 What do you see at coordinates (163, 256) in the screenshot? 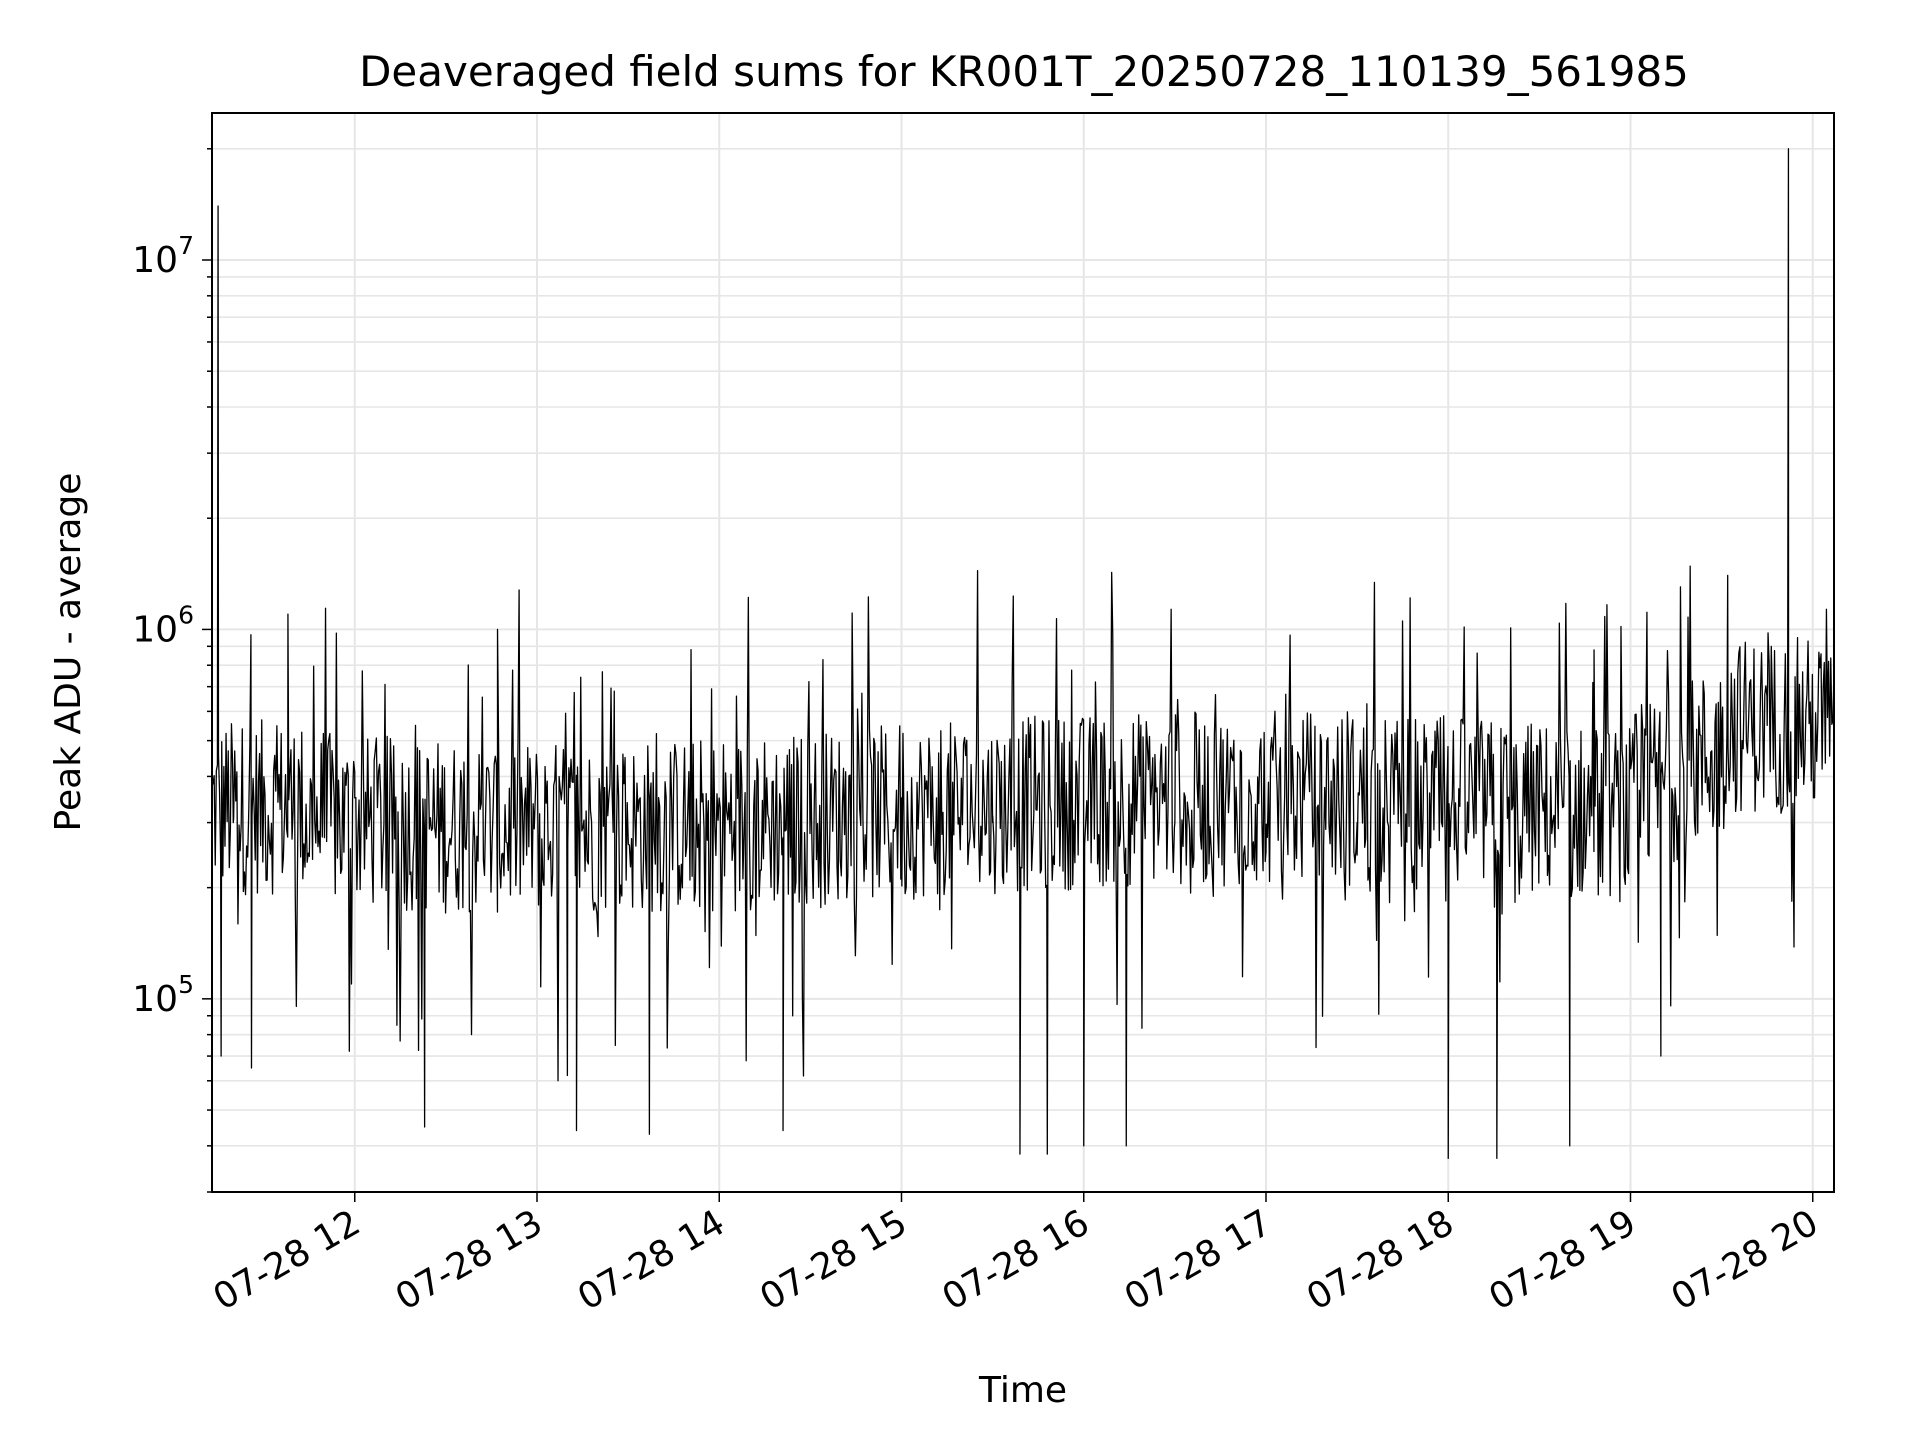
I see `y-tick-label: 10⁷` at bounding box center [163, 256].